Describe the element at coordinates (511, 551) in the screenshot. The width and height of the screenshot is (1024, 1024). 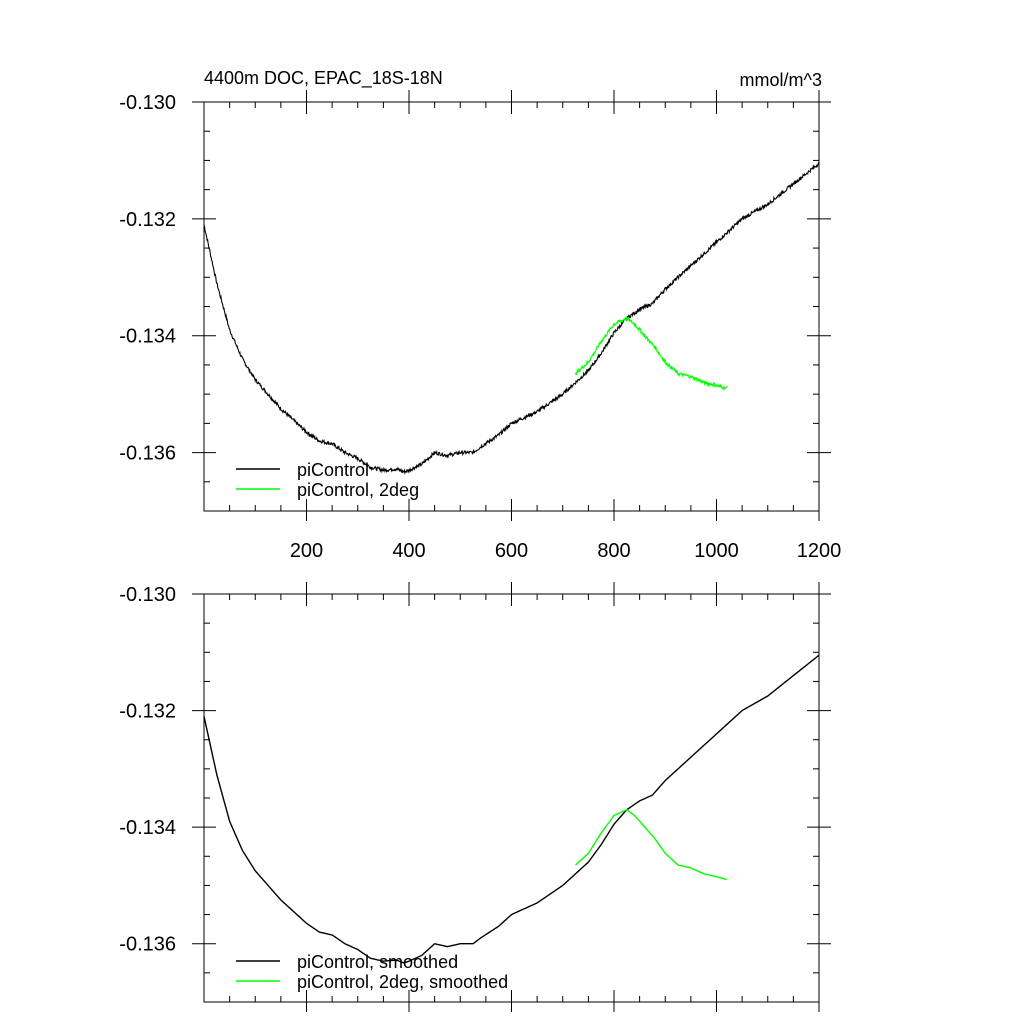
I see `x-tick-label: 600` at that location.